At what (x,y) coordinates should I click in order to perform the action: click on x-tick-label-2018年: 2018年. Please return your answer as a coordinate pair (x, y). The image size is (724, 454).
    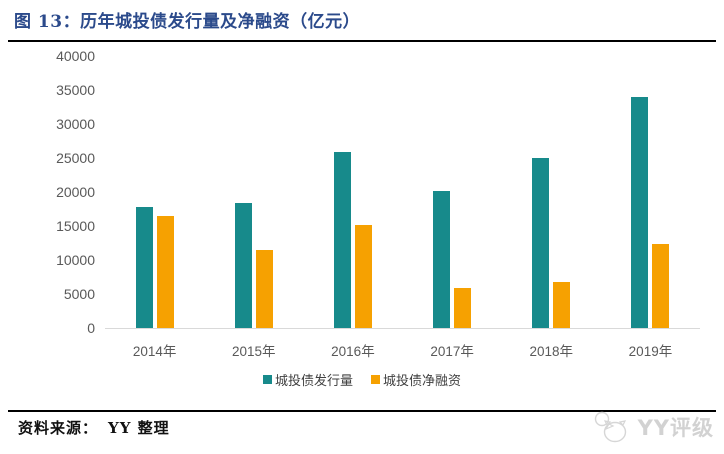
    Looking at the image, I should click on (551, 351).